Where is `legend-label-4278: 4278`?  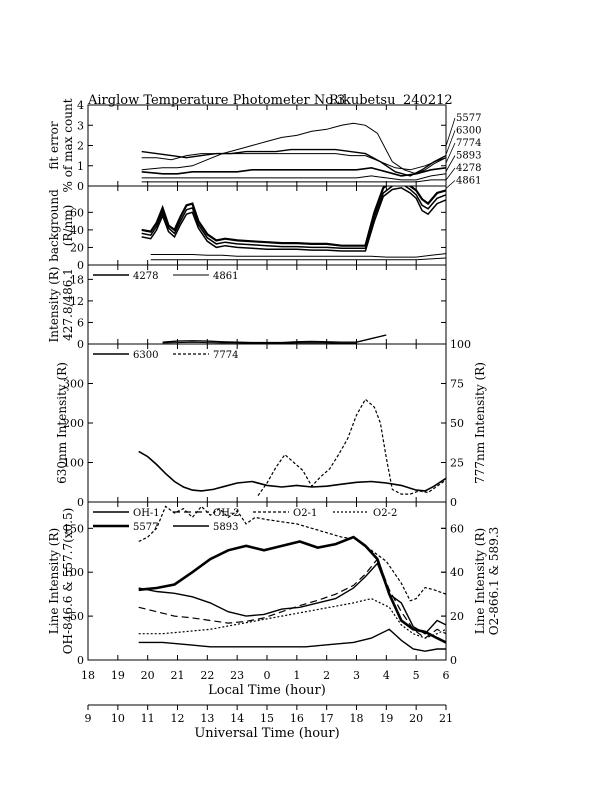
legend-label-4278: 4278 is located at coordinates (145, 276).